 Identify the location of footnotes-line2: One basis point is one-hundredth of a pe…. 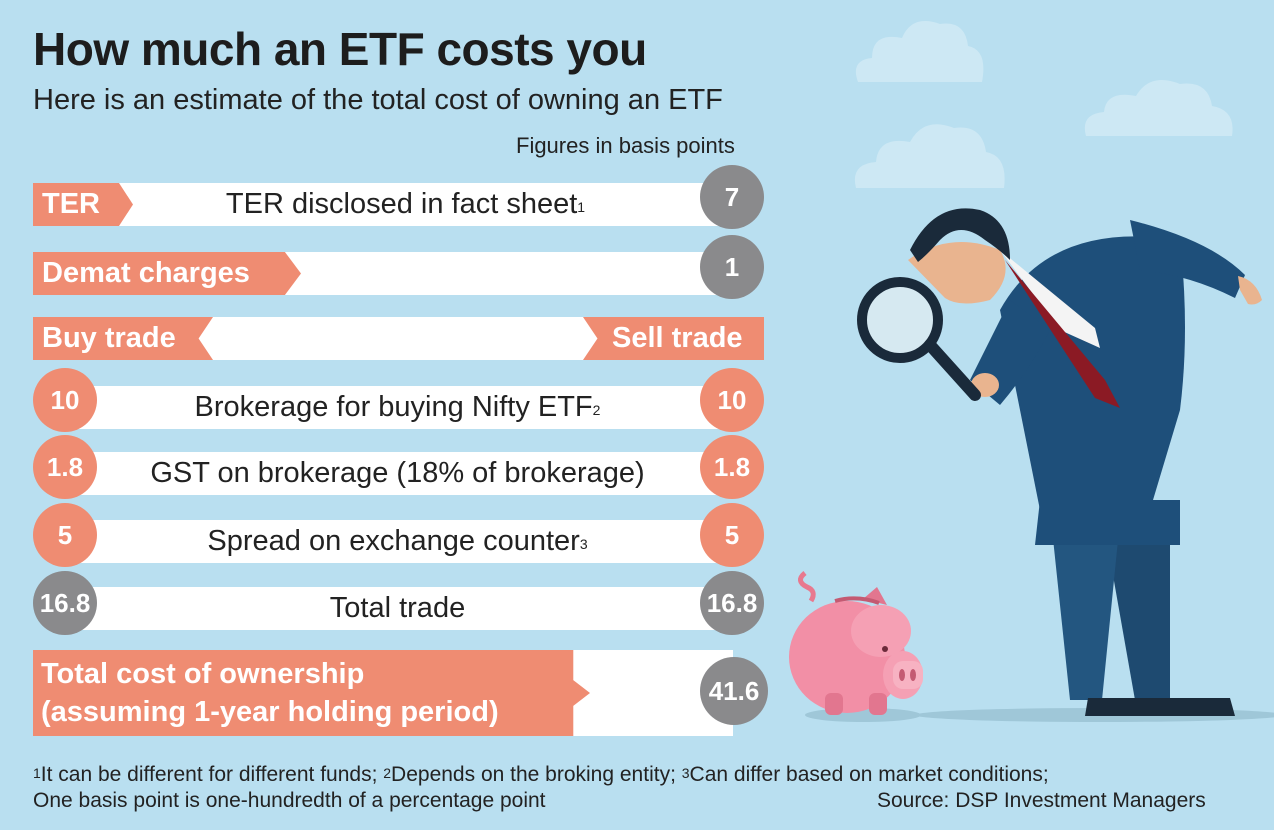
(289, 800).